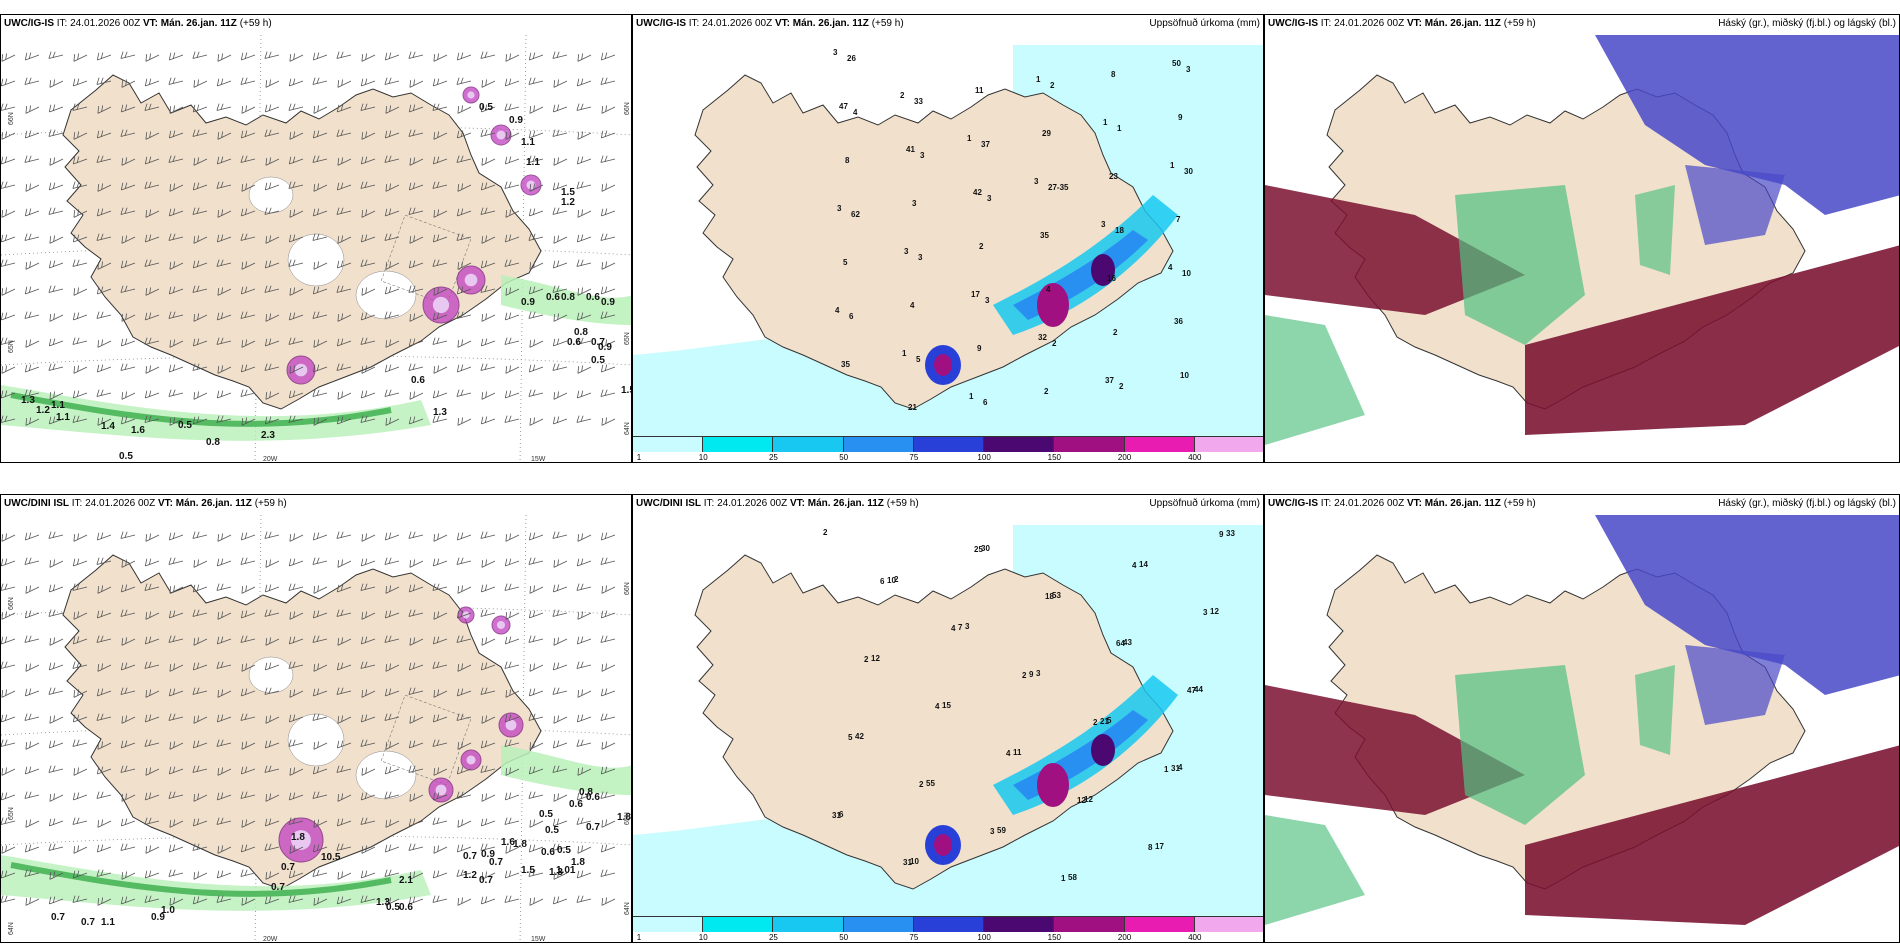 This screenshot has width=1900, height=950. Describe the element at coordinates (1195, 937) in the screenshot. I see `colorbar-tick-label: 400` at that location.